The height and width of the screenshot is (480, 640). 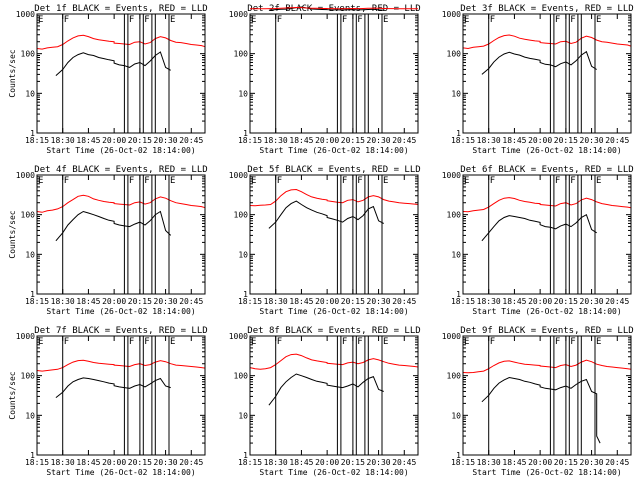 I want to click on panel-title: Det 8f BLACK = Events, RED = LLD, so click(x=333, y=331).